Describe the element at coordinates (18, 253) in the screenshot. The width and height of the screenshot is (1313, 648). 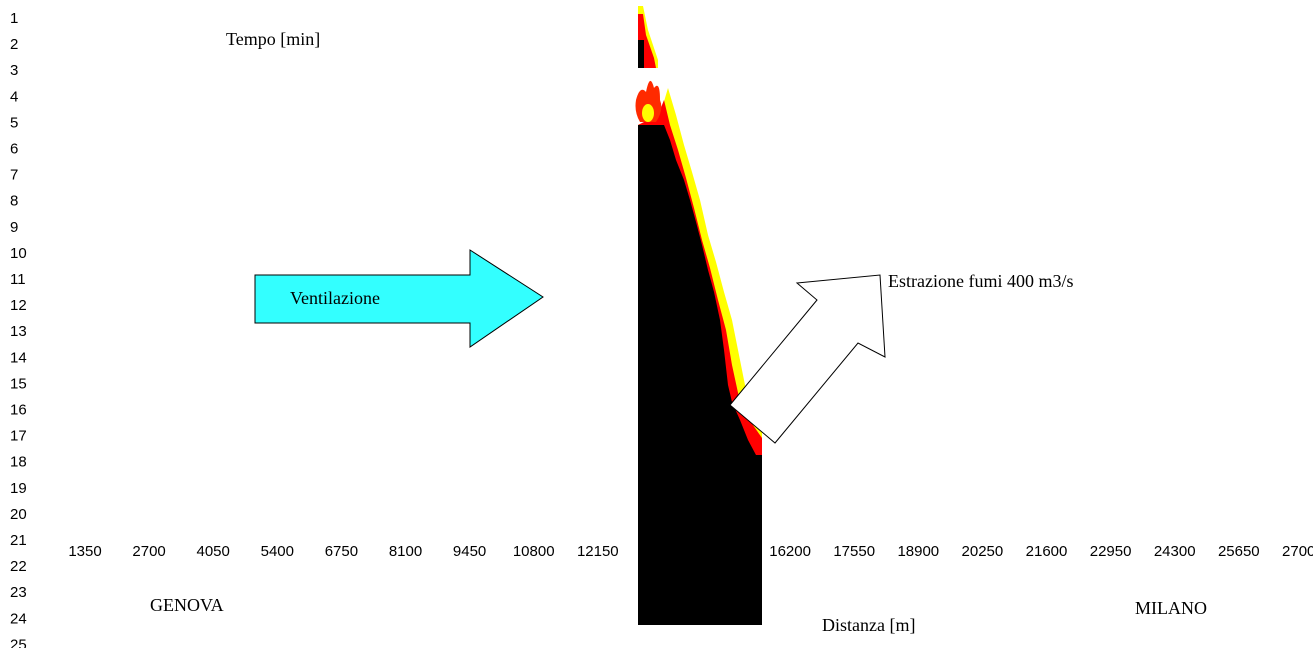
I see `time-label: 10` at that location.